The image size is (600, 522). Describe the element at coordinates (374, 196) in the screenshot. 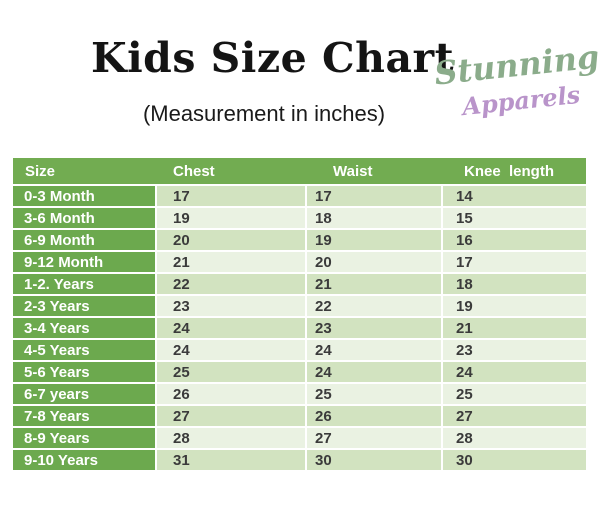

I see `waist-cell: 17` at that location.